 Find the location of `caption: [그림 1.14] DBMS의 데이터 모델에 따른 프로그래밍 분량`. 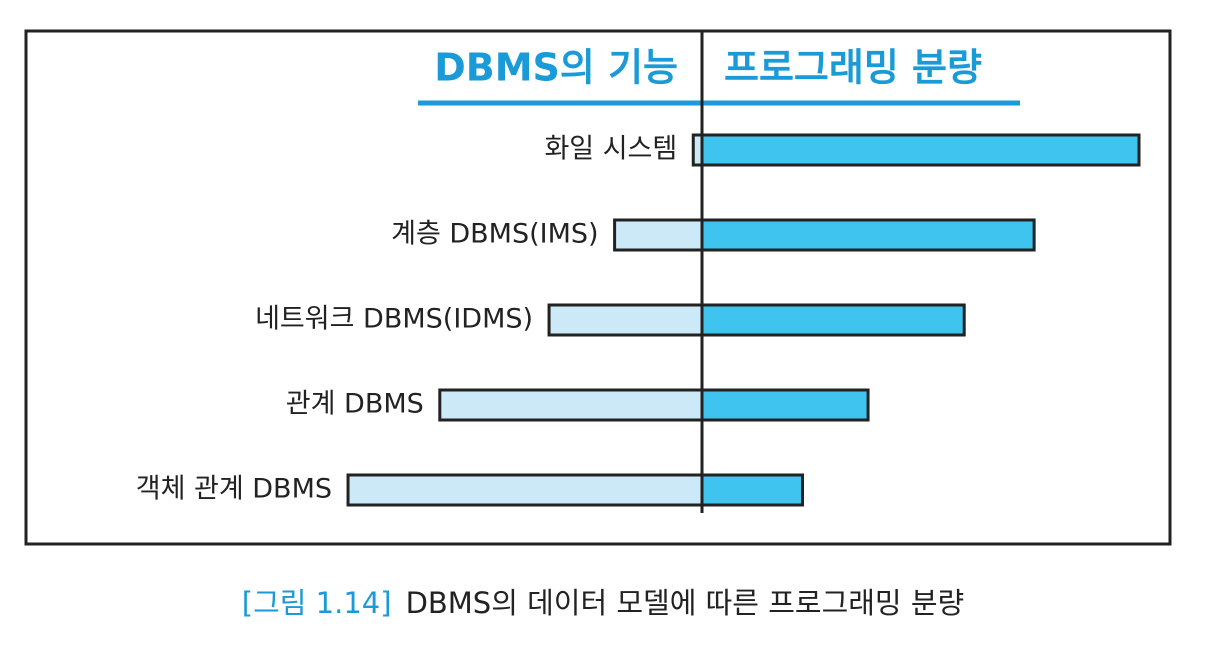

caption: [그림 1.14] DBMS의 데이터 모델에 따른 프로그래밍 분량 is located at coordinates (603, 603).